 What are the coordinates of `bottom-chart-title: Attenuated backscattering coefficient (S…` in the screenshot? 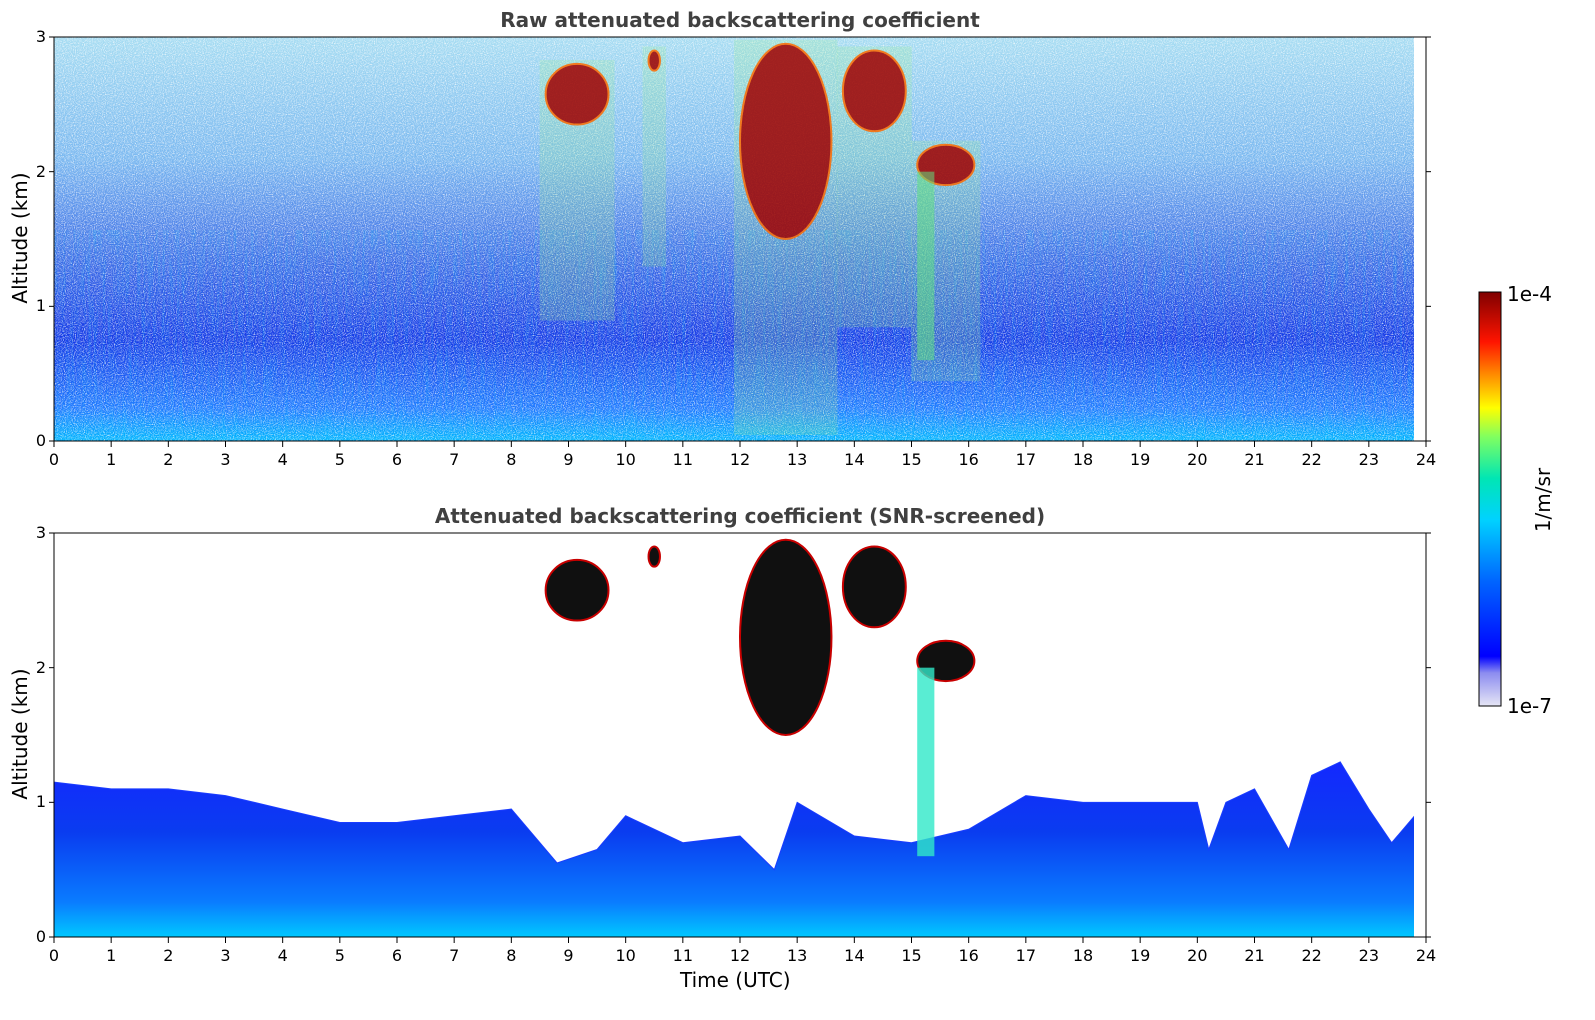 It's located at (740, 516).